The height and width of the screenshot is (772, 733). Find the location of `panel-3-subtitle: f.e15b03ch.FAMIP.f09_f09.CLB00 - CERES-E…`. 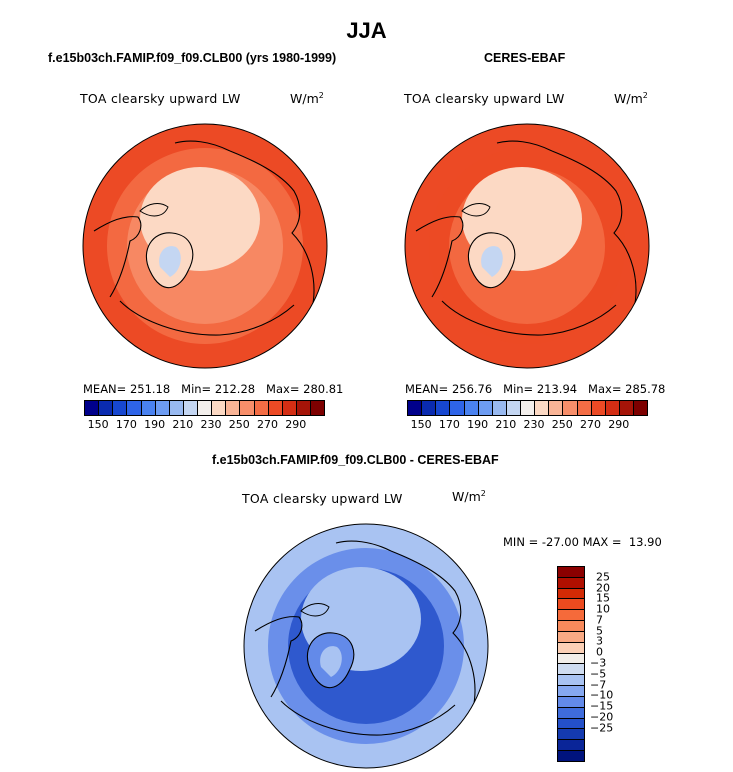

panel-3-subtitle: f.e15b03ch.FAMIP.f09_f09.CLB00 - CERES-E… is located at coordinates (355, 460).